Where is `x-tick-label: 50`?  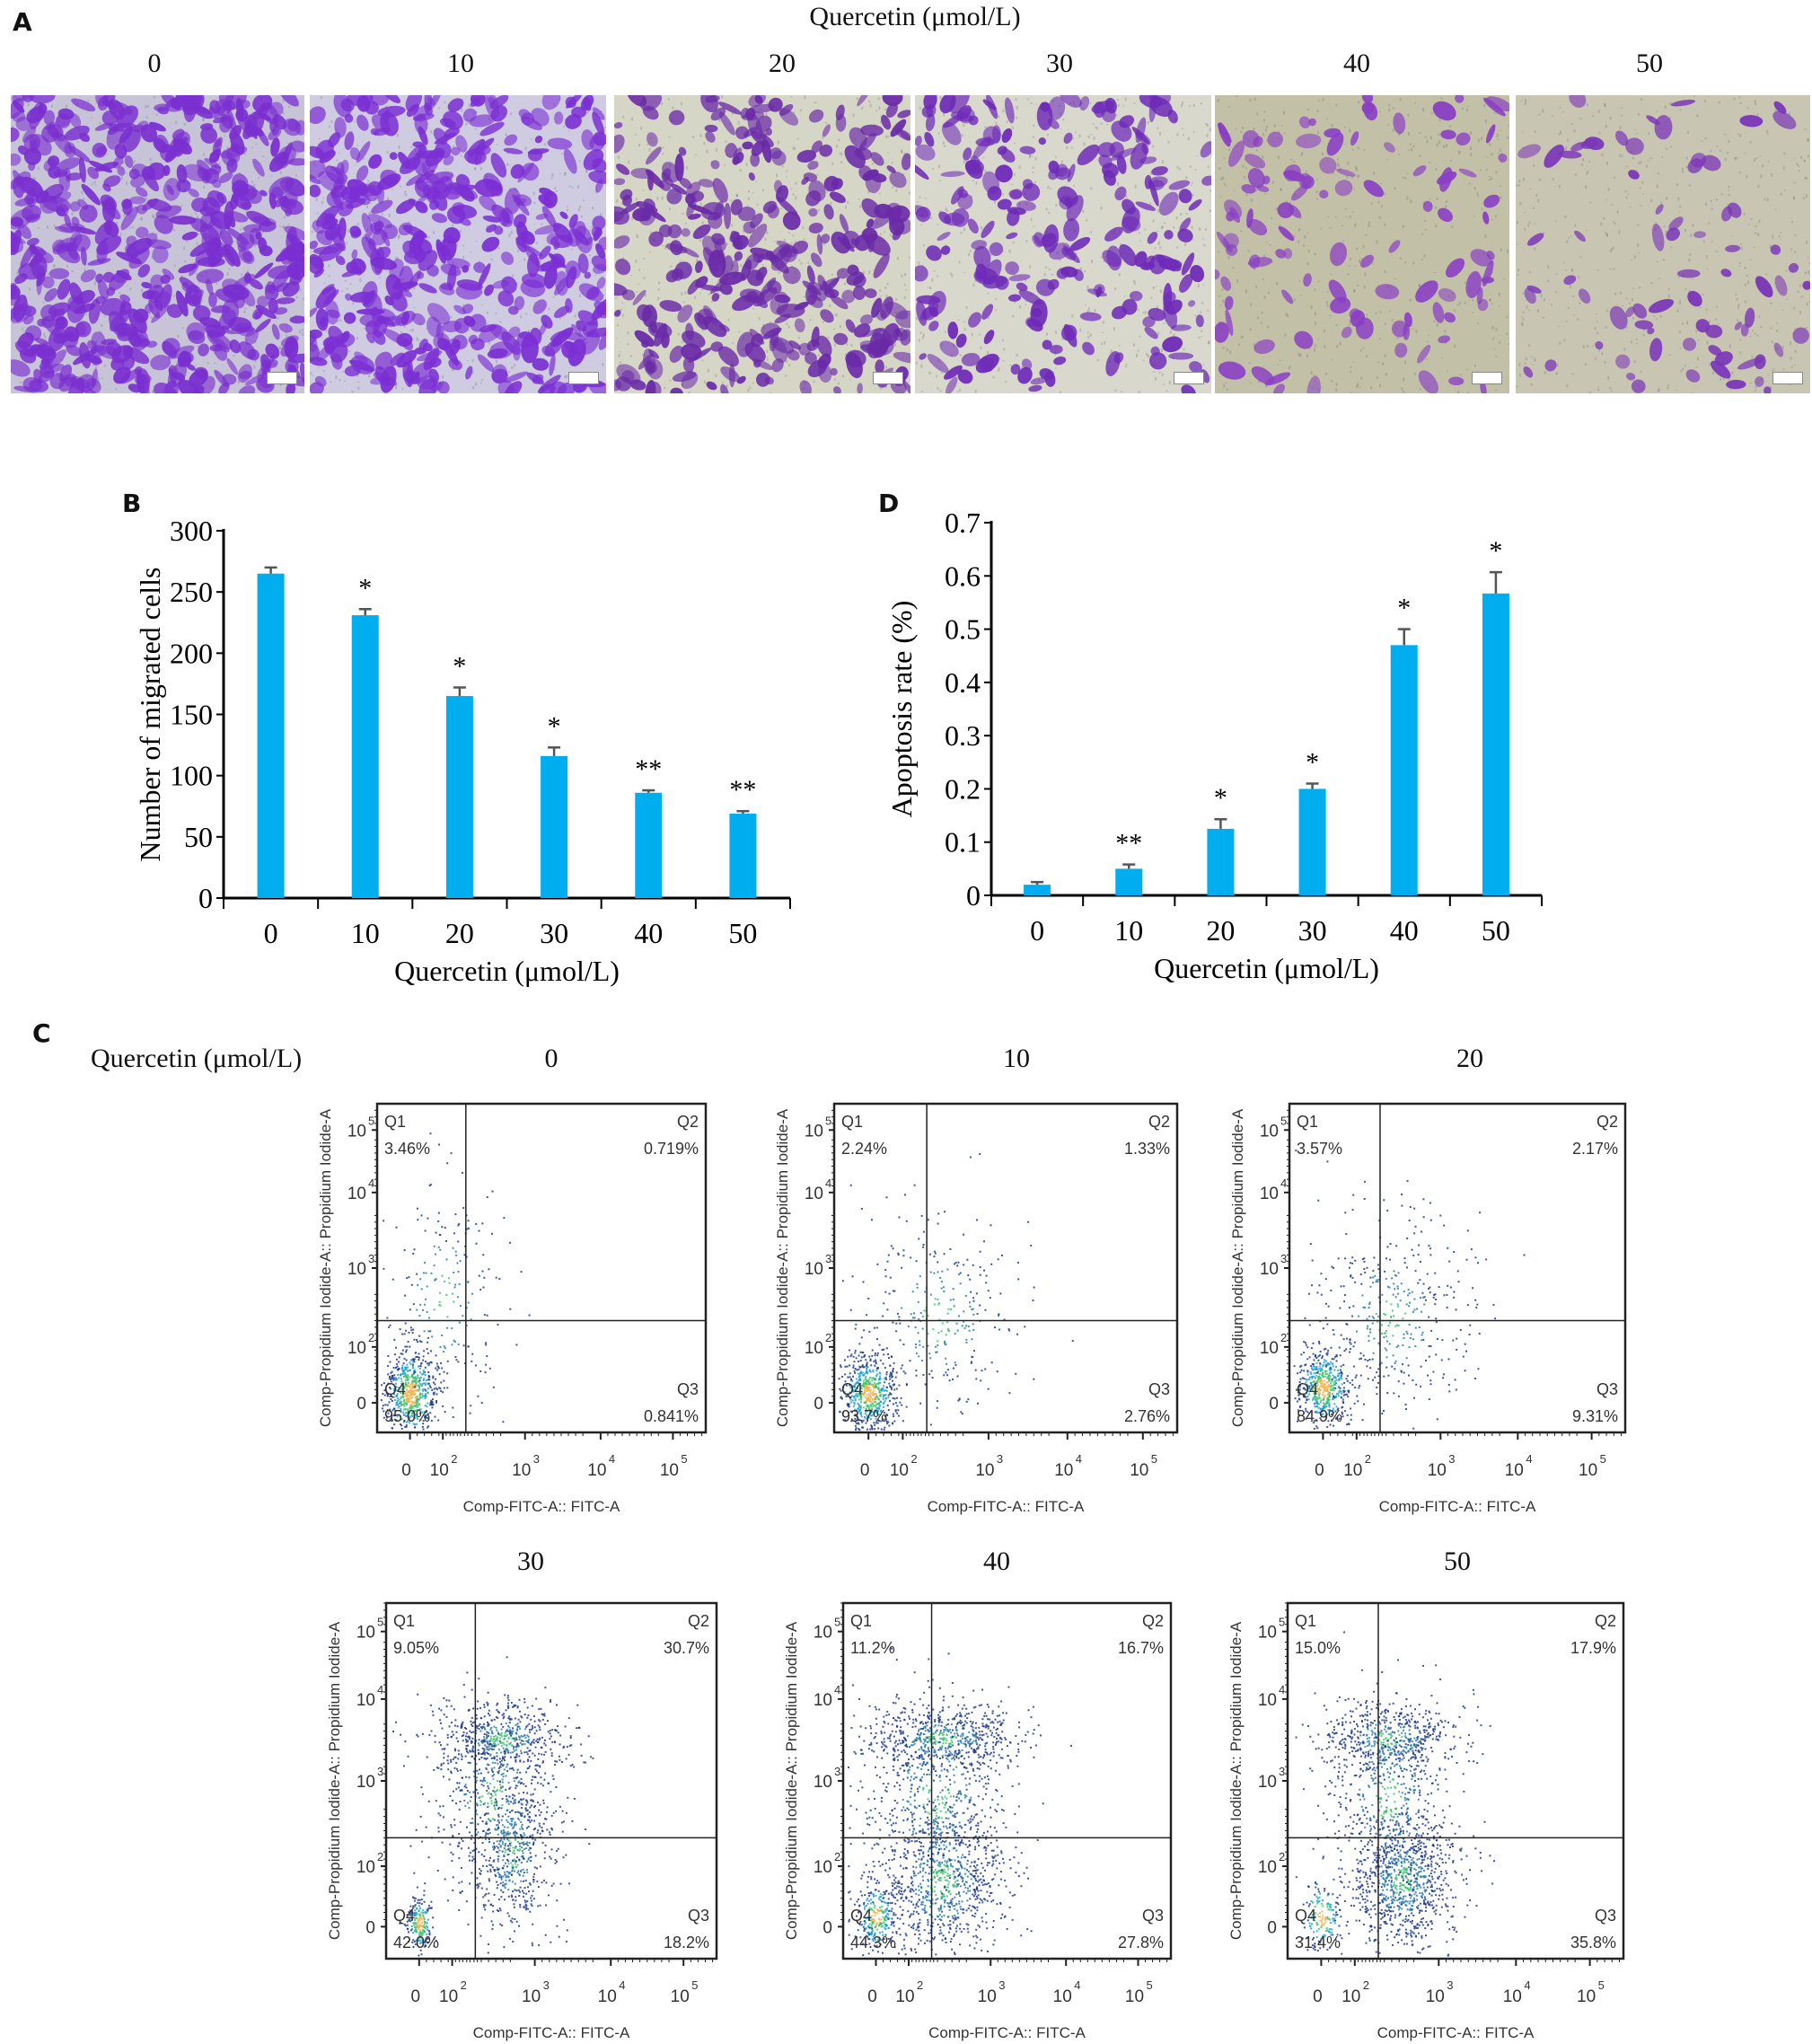
x-tick-label: 50 is located at coordinates (742, 933).